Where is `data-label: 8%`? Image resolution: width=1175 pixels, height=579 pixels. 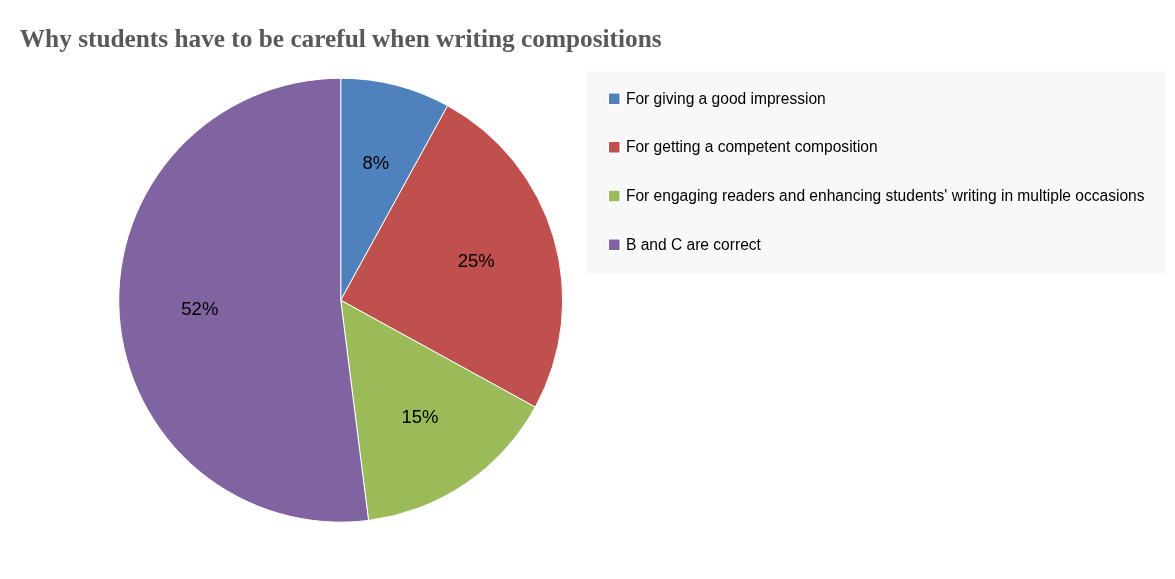
data-label: 8% is located at coordinates (376, 163).